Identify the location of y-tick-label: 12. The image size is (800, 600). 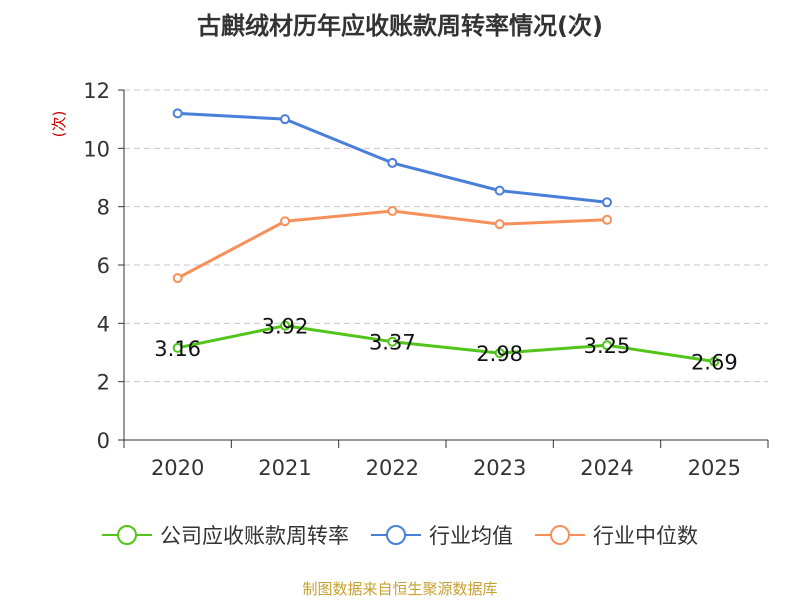
(96, 91).